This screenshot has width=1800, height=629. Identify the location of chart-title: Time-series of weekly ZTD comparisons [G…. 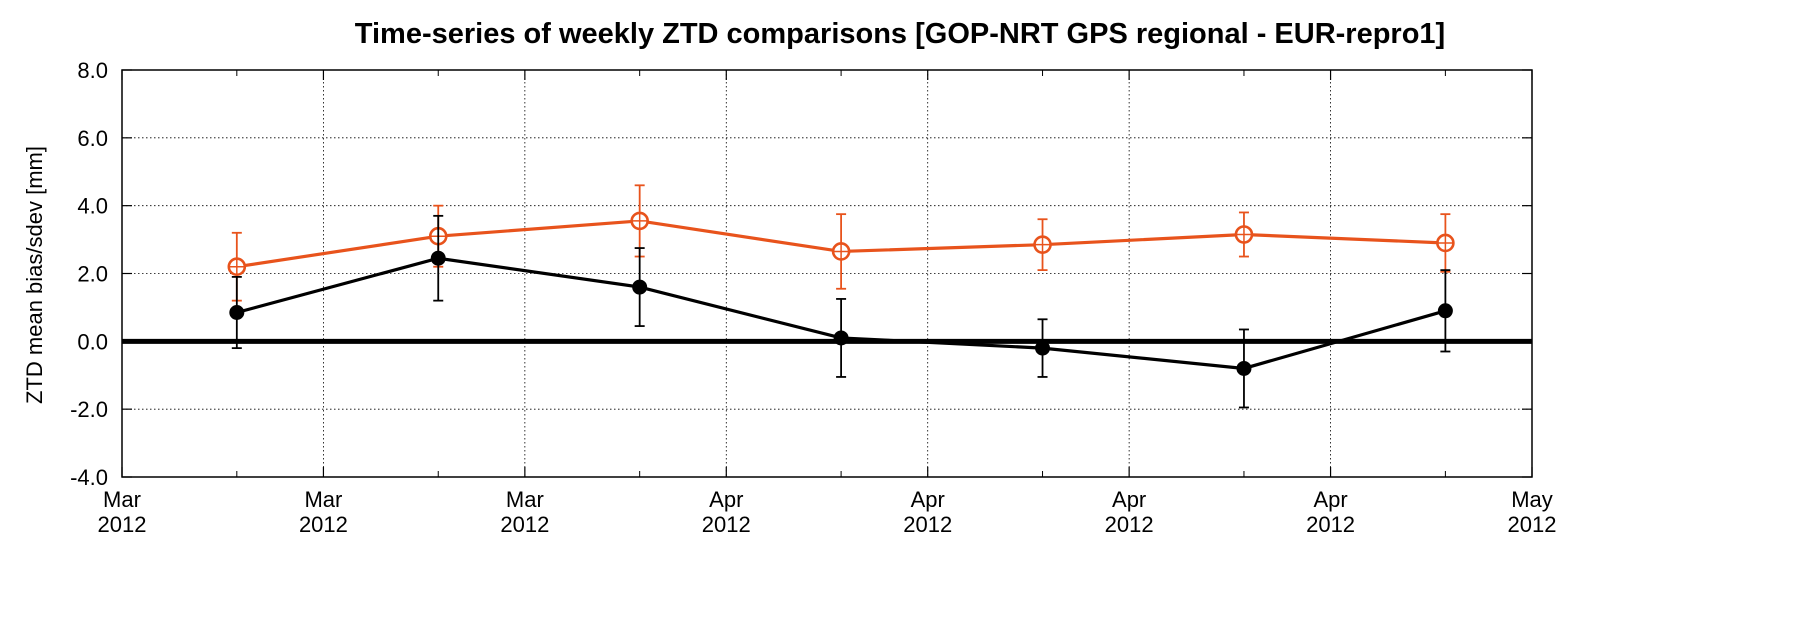
(900, 34).